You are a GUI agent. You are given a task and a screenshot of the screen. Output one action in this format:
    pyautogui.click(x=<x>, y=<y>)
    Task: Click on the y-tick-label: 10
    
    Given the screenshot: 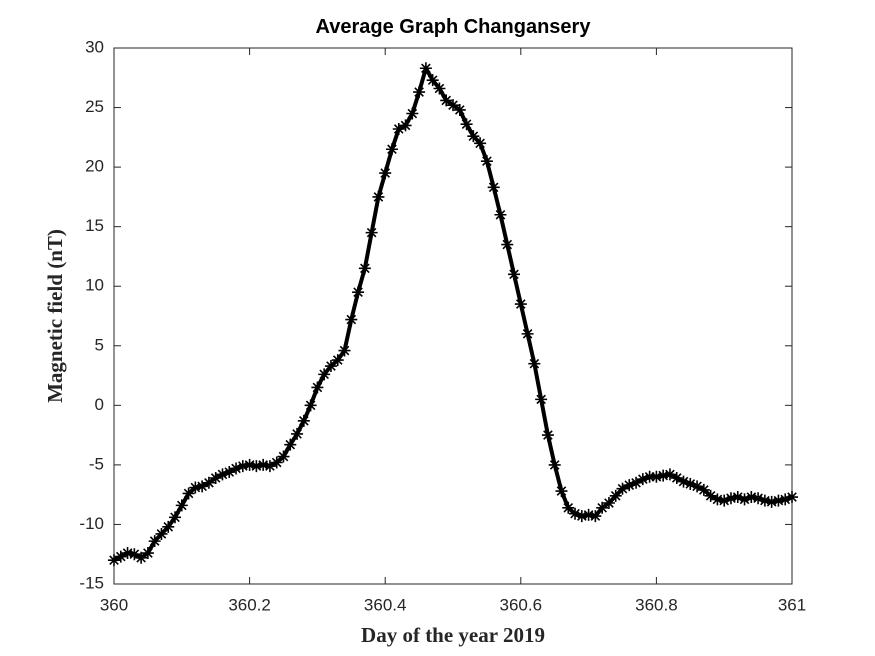 What is the action you would take?
    pyautogui.click(x=94, y=285)
    